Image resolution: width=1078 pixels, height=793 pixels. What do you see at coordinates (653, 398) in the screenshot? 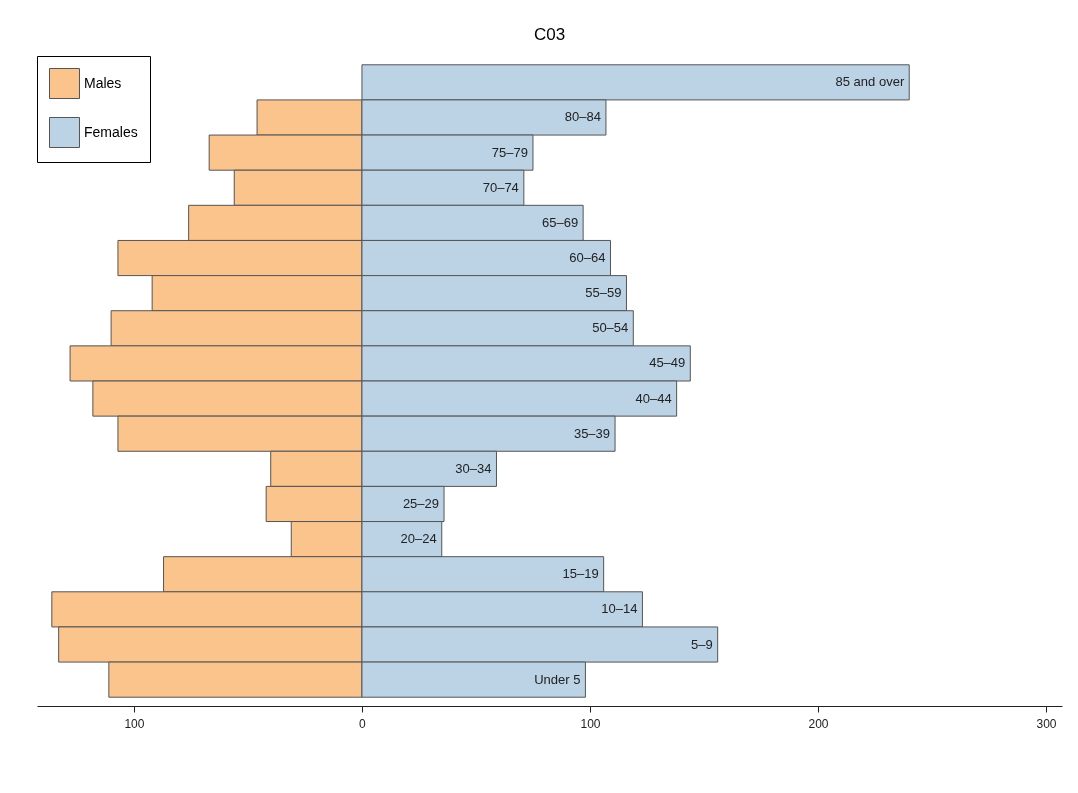
I see `y-tick-label: 40–44` at bounding box center [653, 398].